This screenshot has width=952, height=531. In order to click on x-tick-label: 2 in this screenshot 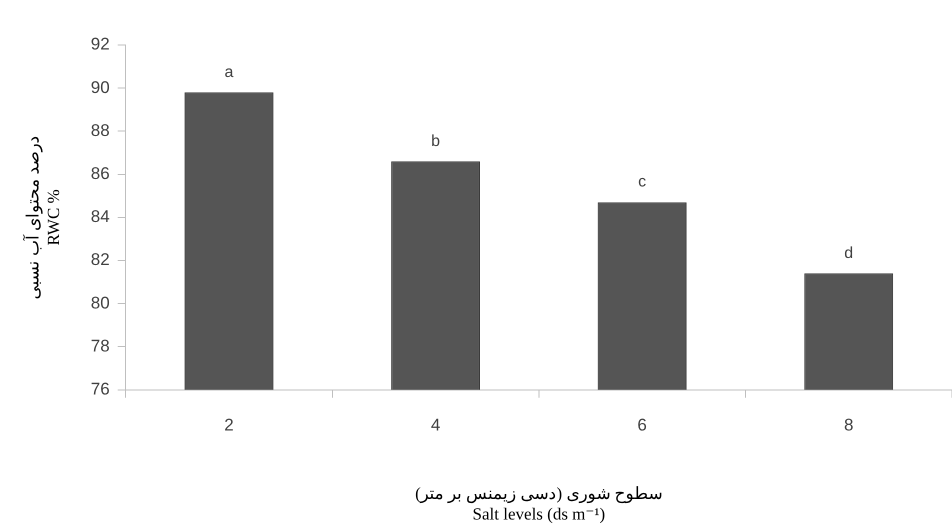, I will do `click(229, 425)`.